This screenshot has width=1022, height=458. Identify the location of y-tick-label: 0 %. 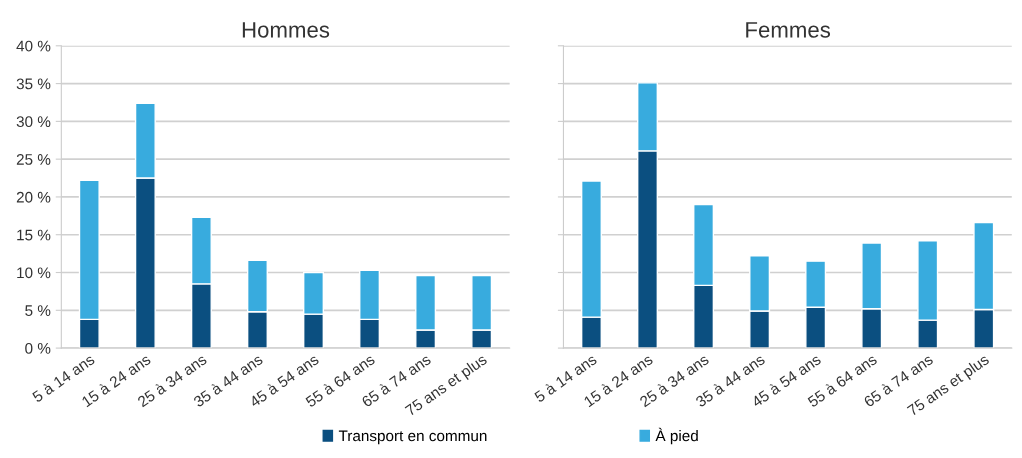
(38, 348).